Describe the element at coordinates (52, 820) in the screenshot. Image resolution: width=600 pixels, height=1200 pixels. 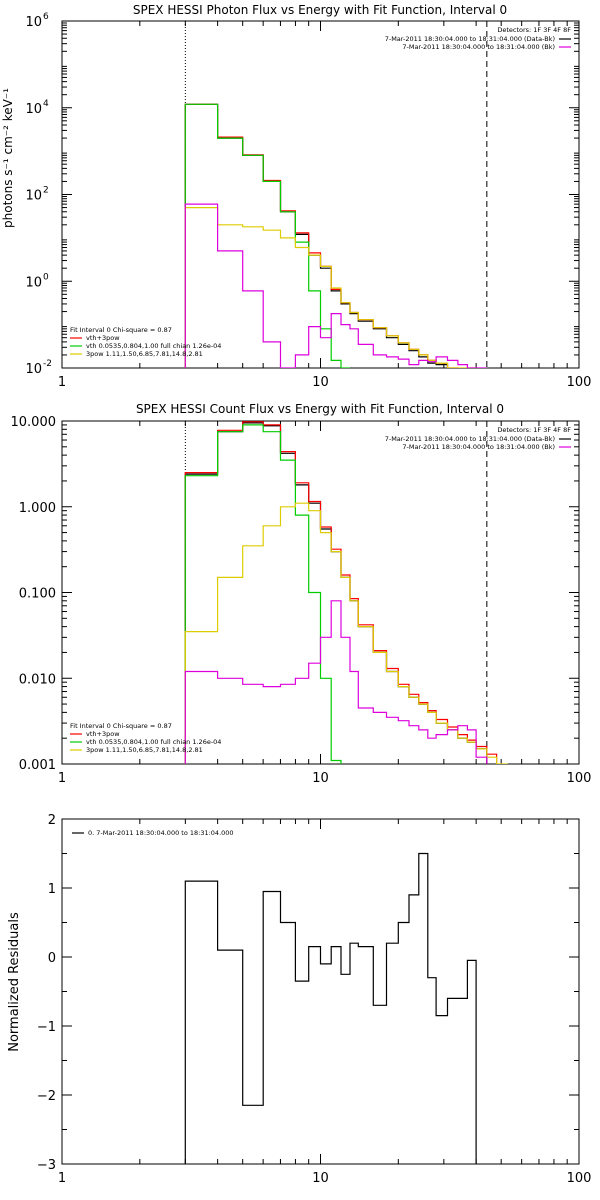
I see `y-tick-label: 2` at that location.